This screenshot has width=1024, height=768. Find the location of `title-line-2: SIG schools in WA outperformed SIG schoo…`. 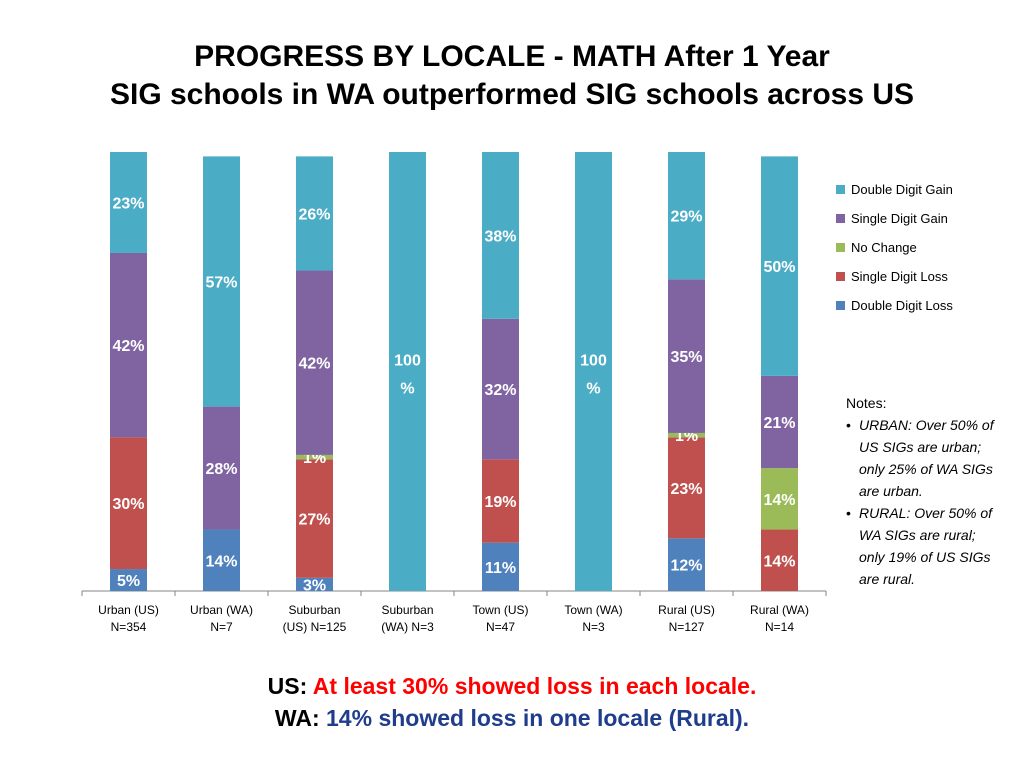

title-line-2: SIG schools in WA outperformed SIG schoo… is located at coordinates (512, 94).